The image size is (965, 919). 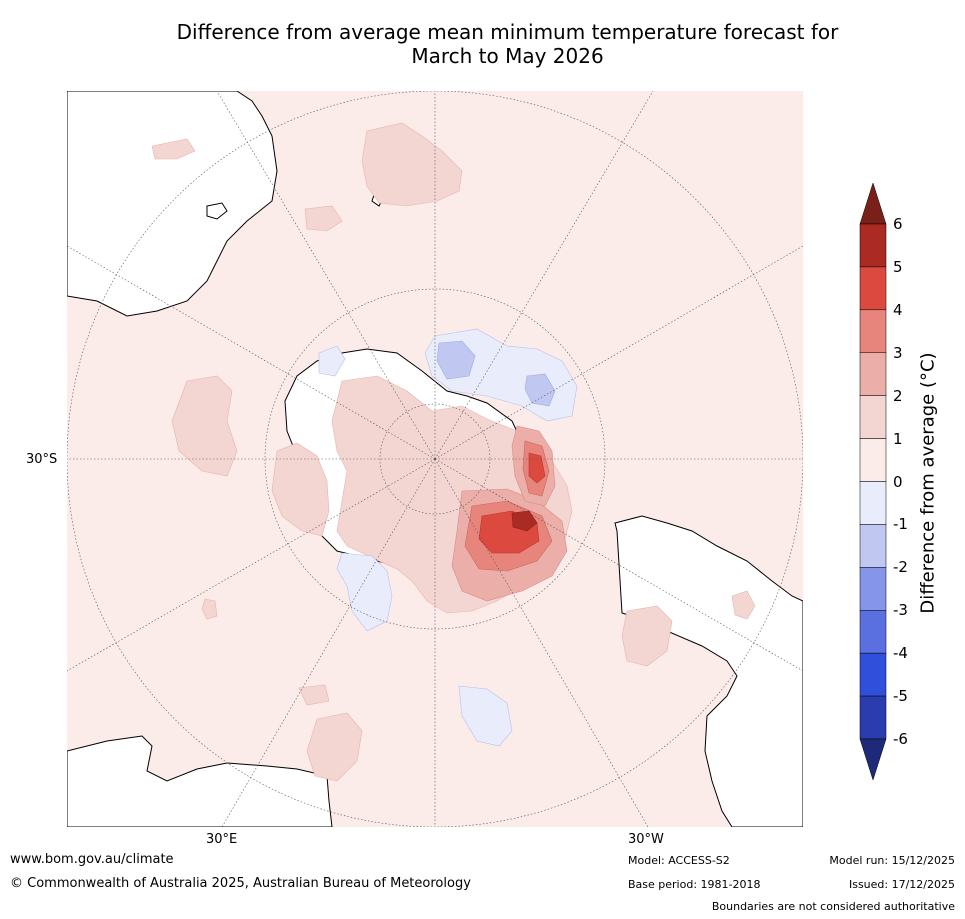 What do you see at coordinates (900, 610) in the screenshot?
I see `colorbar-tick-label: -3` at bounding box center [900, 610].